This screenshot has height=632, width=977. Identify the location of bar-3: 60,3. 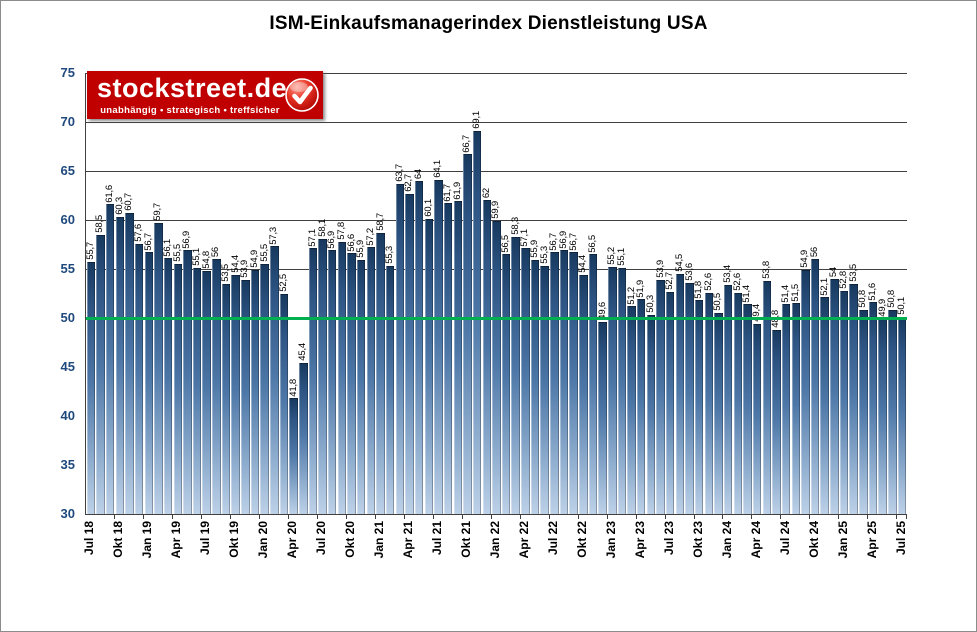
(119, 293).